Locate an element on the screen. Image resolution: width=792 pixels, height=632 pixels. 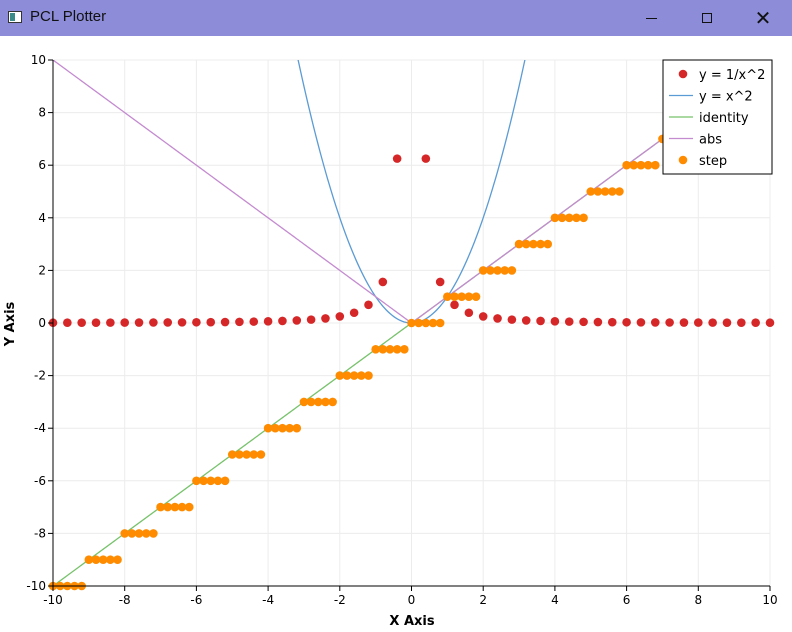
x-tick-label: 8 is located at coordinates (698, 600).